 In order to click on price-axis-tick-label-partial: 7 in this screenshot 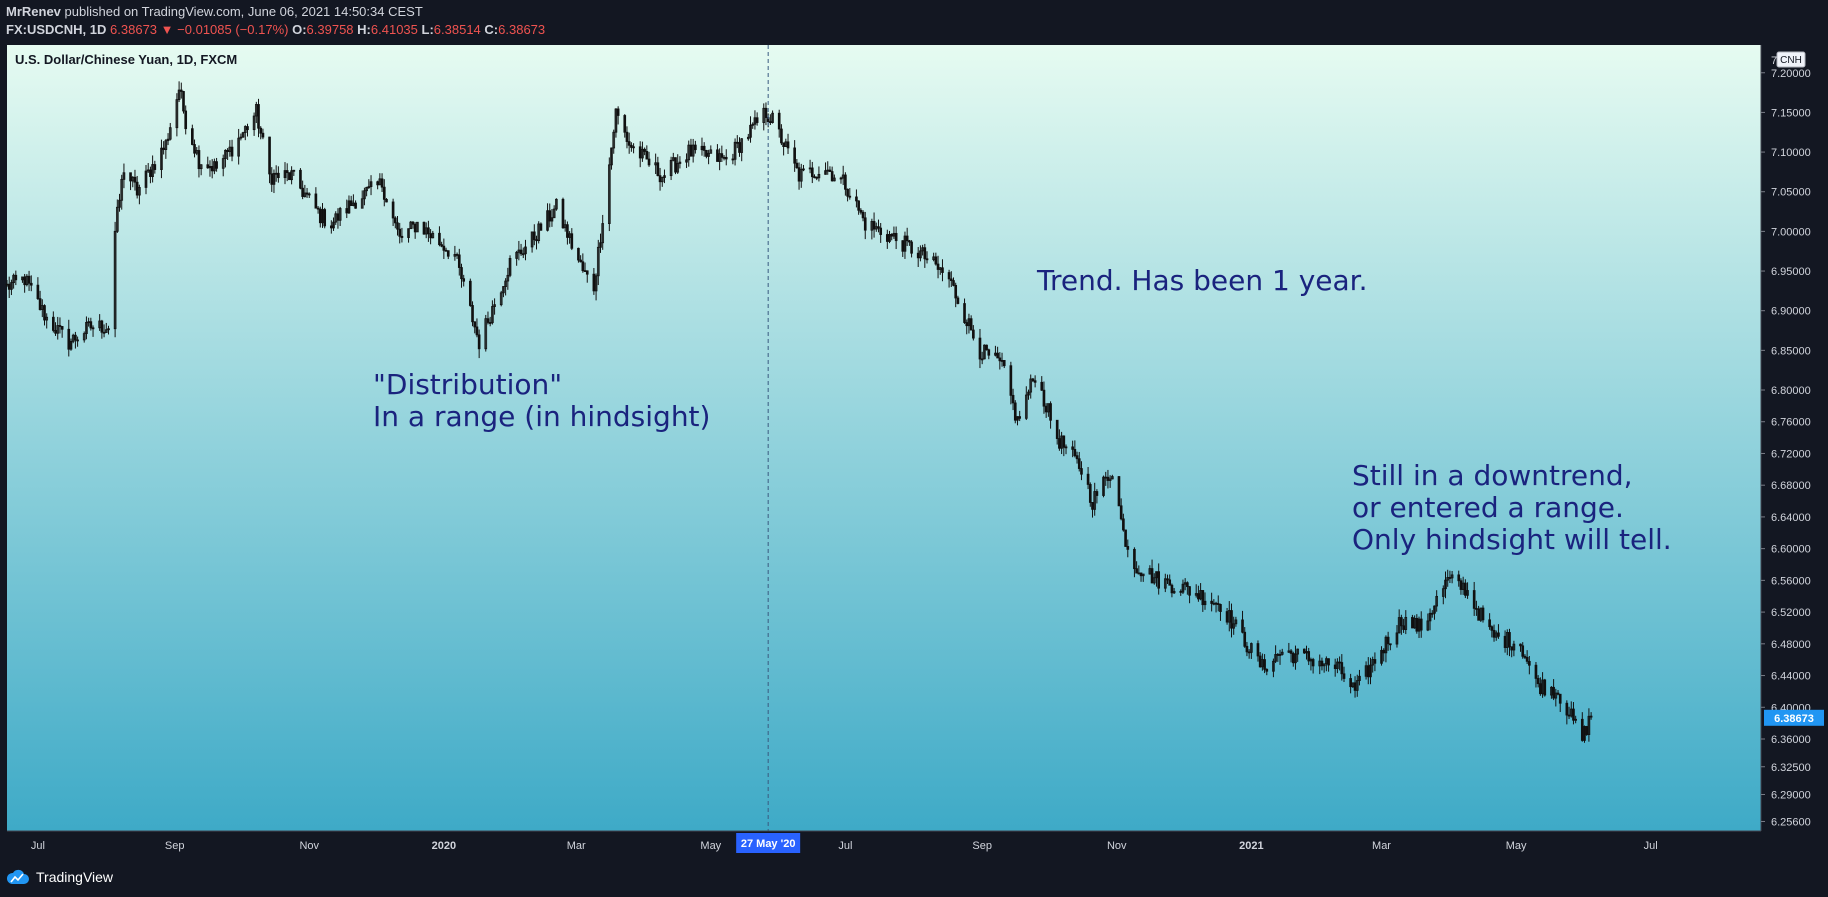, I will do `click(1774, 61)`.